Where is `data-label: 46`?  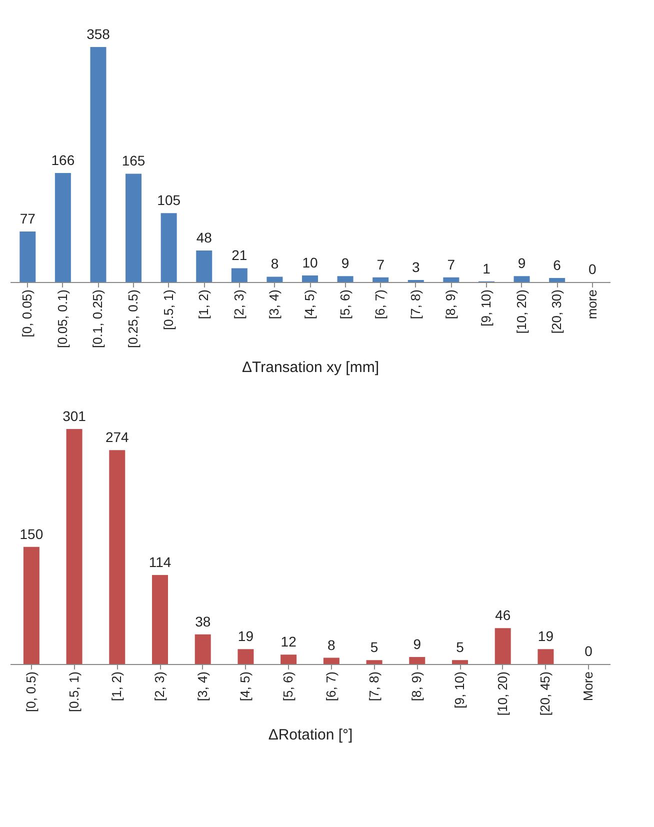 data-label: 46 is located at coordinates (503, 615).